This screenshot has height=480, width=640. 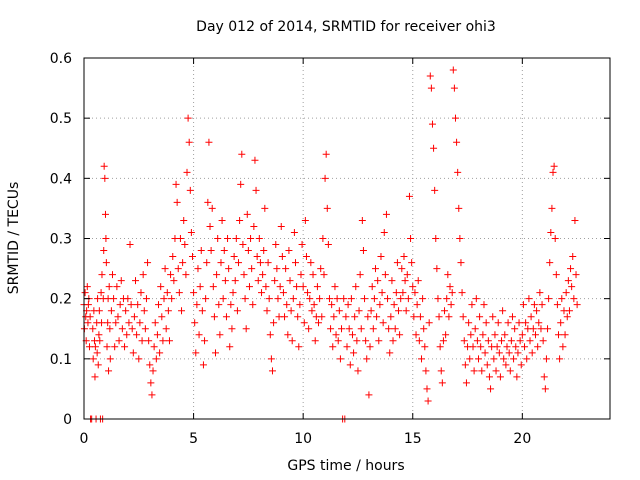 What do you see at coordinates (306, 439) in the screenshot?
I see `x-tick-labels: 0 5 10 15 20` at bounding box center [306, 439].